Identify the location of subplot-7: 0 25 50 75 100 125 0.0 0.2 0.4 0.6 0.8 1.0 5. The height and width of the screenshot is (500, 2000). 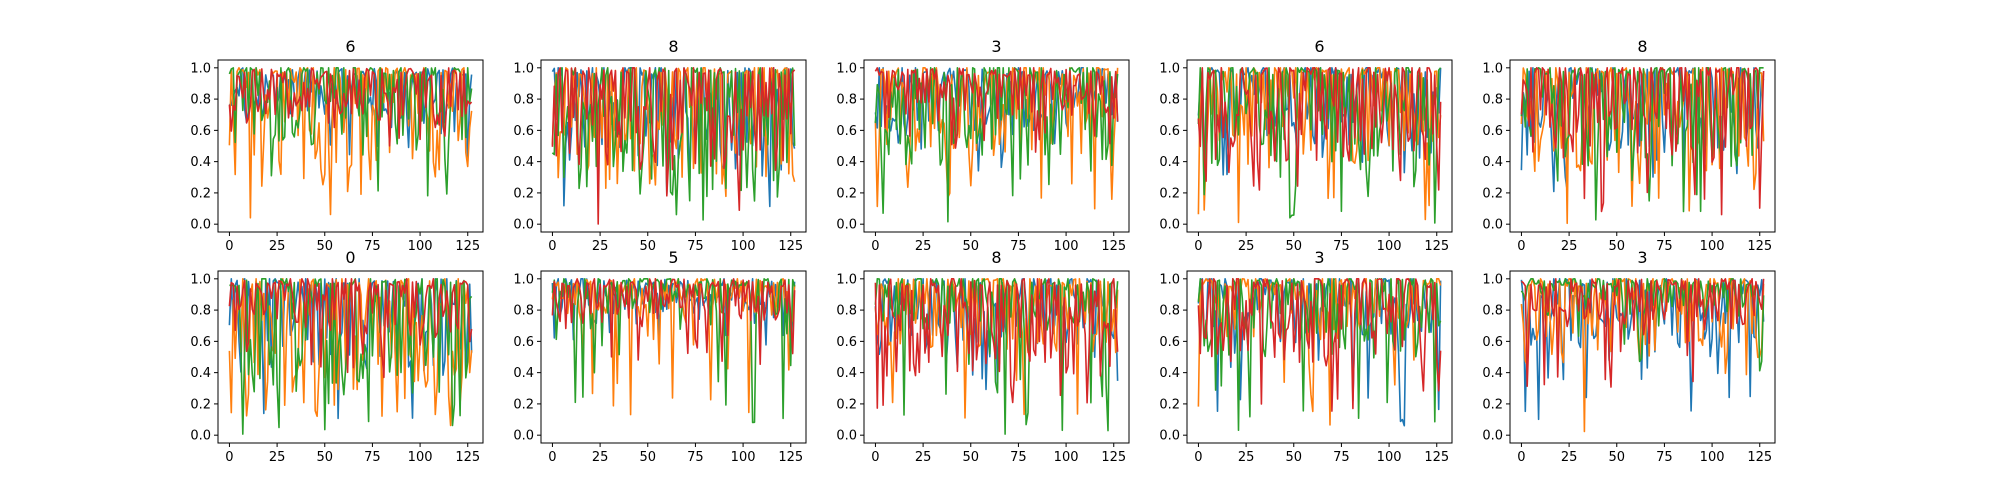
(660, 356).